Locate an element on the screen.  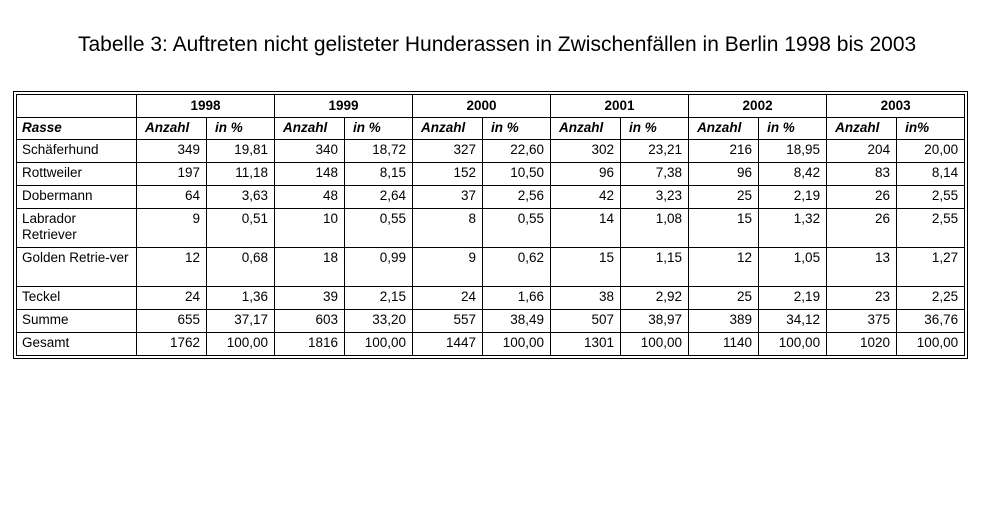
percent-cell: 38,97 is located at coordinates (655, 321).